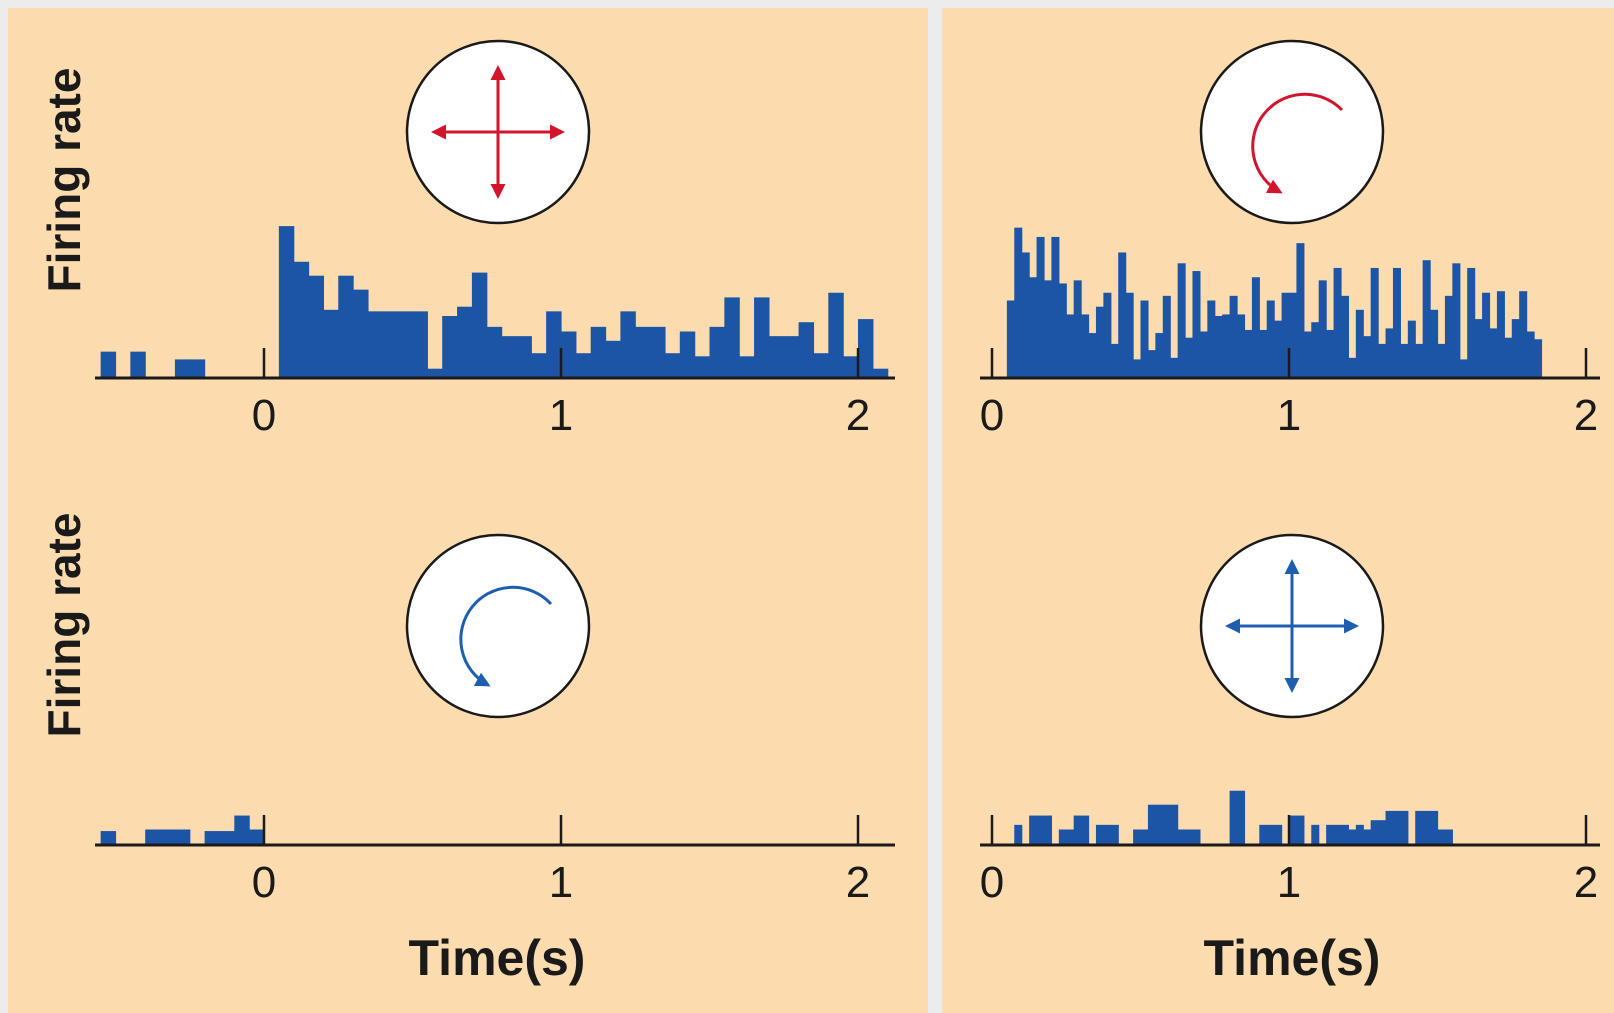 This screenshot has height=1013, width=1614. I want to click on expanding-arrows-icon, so click(1292, 626).